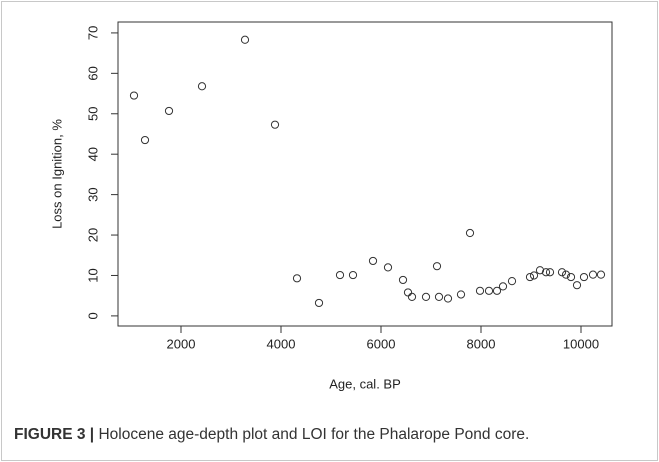  Describe the element at coordinates (92, 154) in the screenshot. I see `y-tick-label: 40` at that location.